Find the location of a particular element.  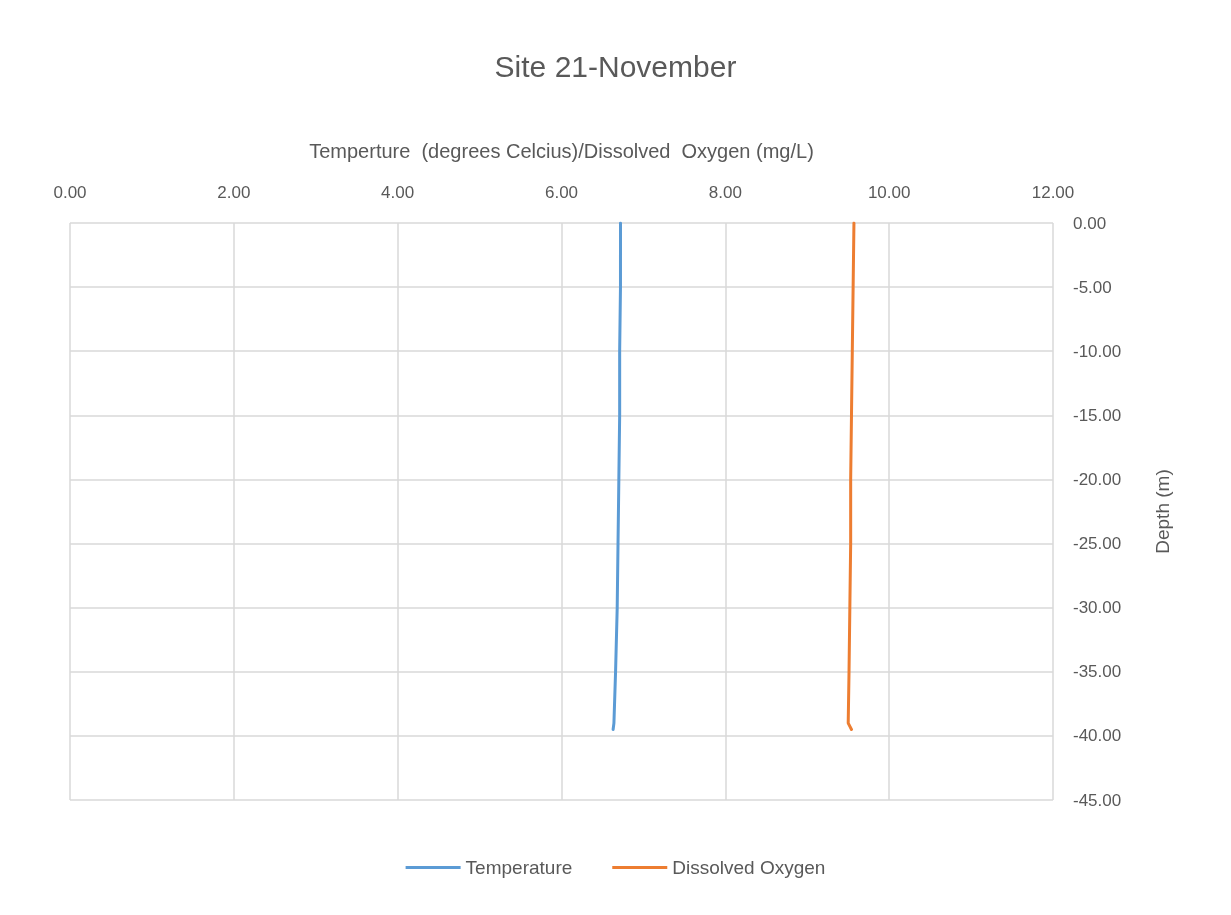

x-tick-label: 8.00 is located at coordinates (725, 192).